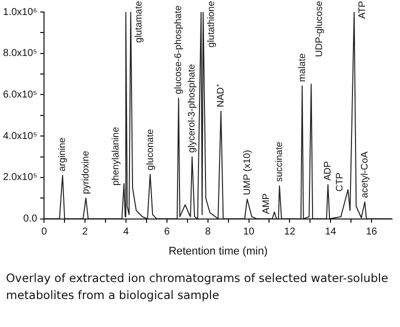 The height and width of the screenshot is (327, 400). I want to click on annotation: gluconate, so click(150, 149).